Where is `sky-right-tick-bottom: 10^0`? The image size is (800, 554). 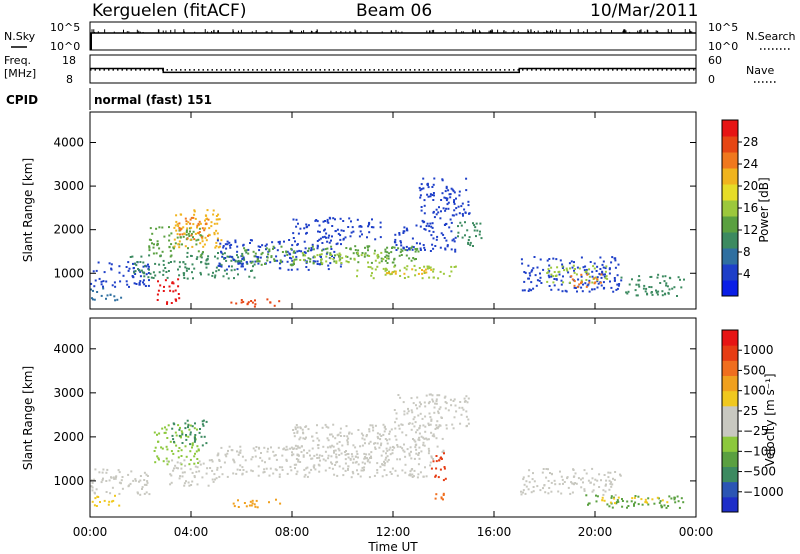 sky-right-tick-bottom: 10^0 is located at coordinates (723, 46).